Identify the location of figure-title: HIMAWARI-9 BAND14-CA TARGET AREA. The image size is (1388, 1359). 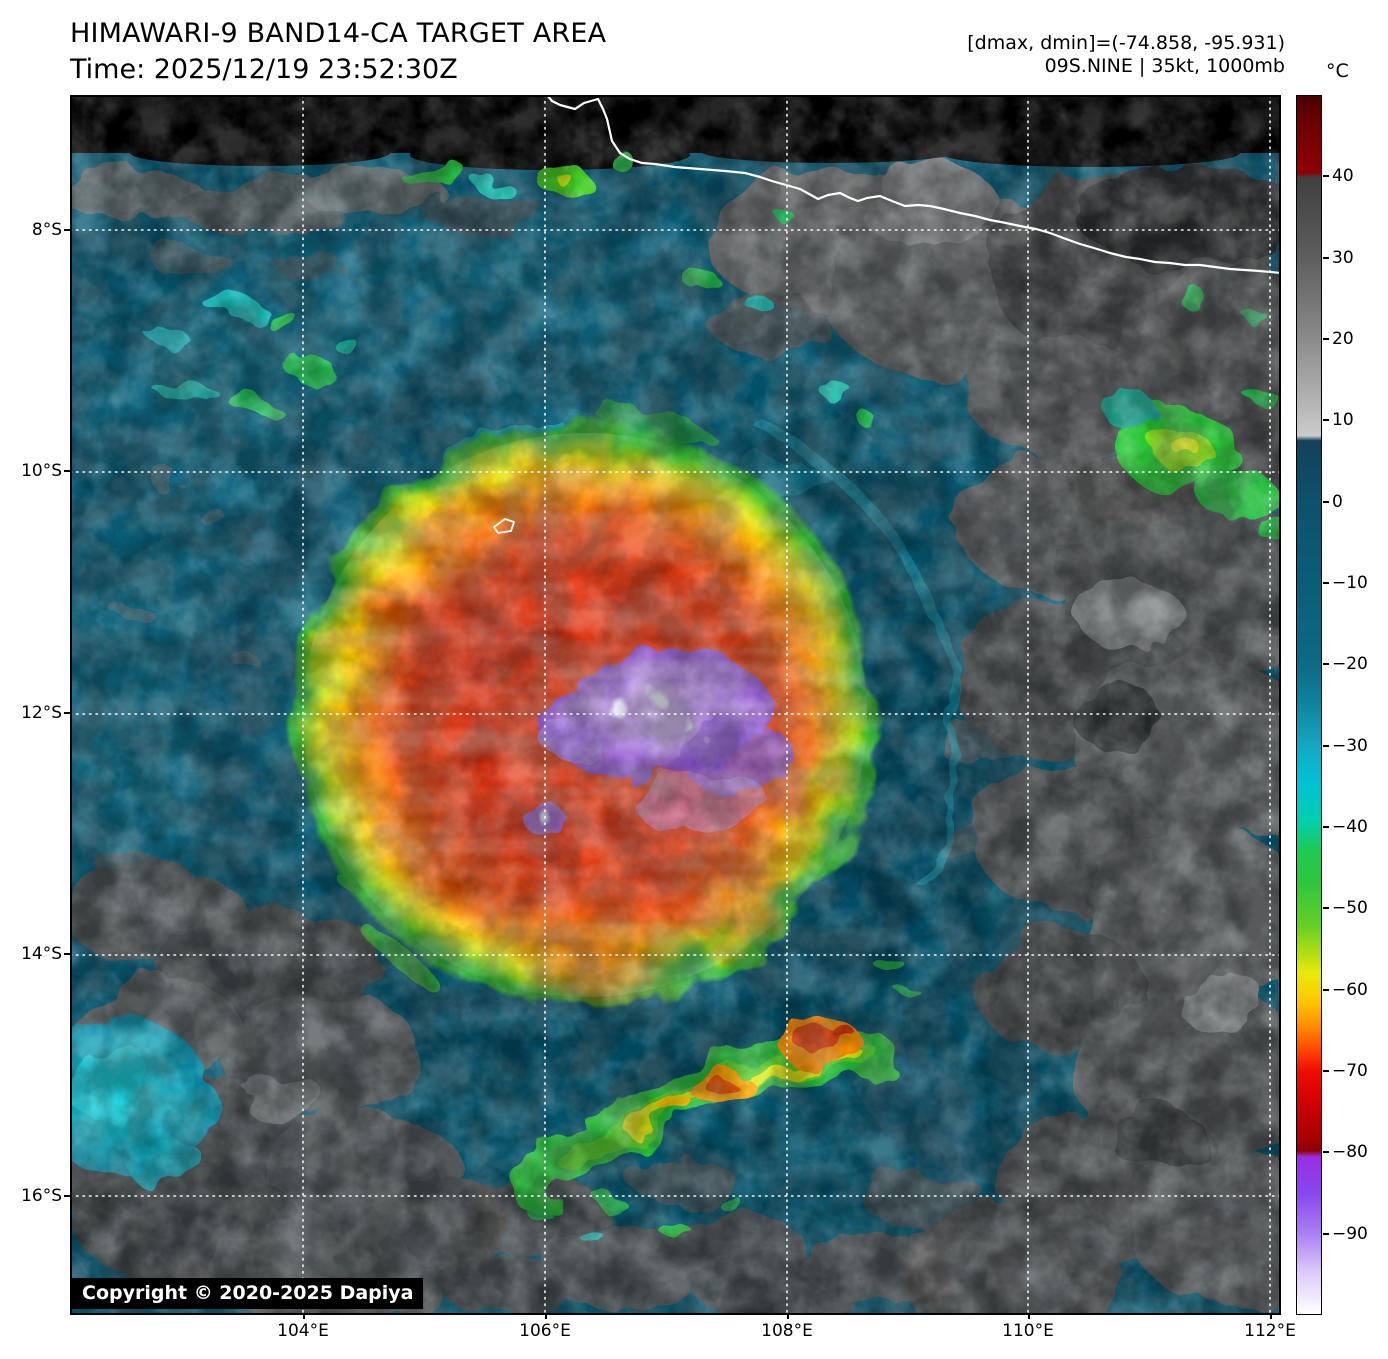
(338, 33).